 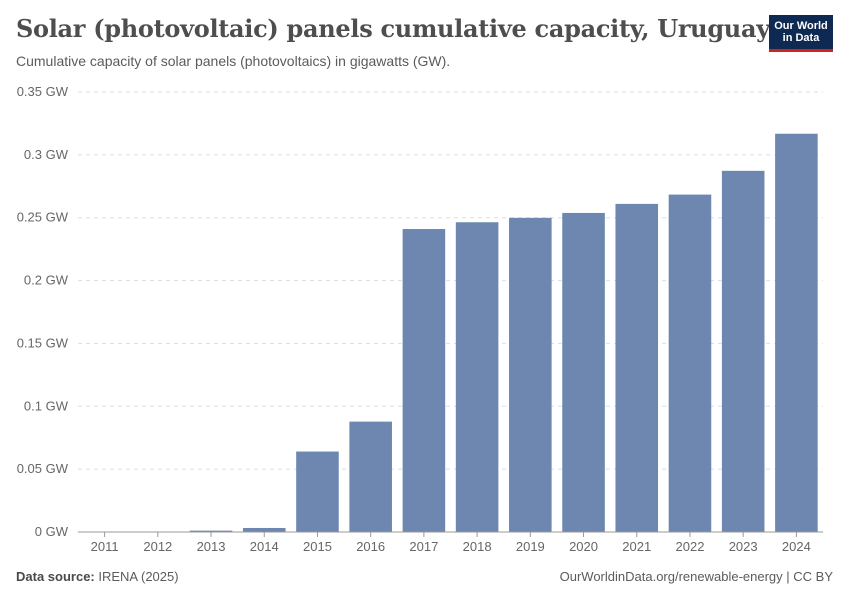 I want to click on x-tick-label: 2022, so click(x=690, y=546).